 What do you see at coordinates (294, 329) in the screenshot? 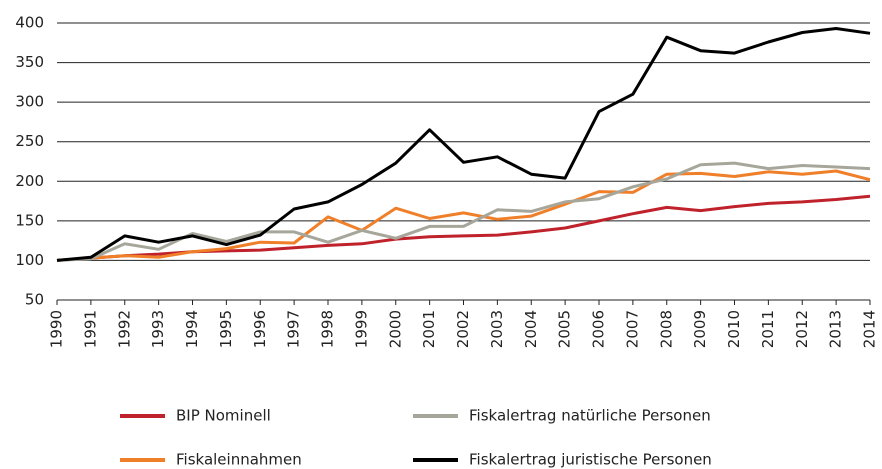
I see `x-tick-label: 1997` at bounding box center [294, 329].